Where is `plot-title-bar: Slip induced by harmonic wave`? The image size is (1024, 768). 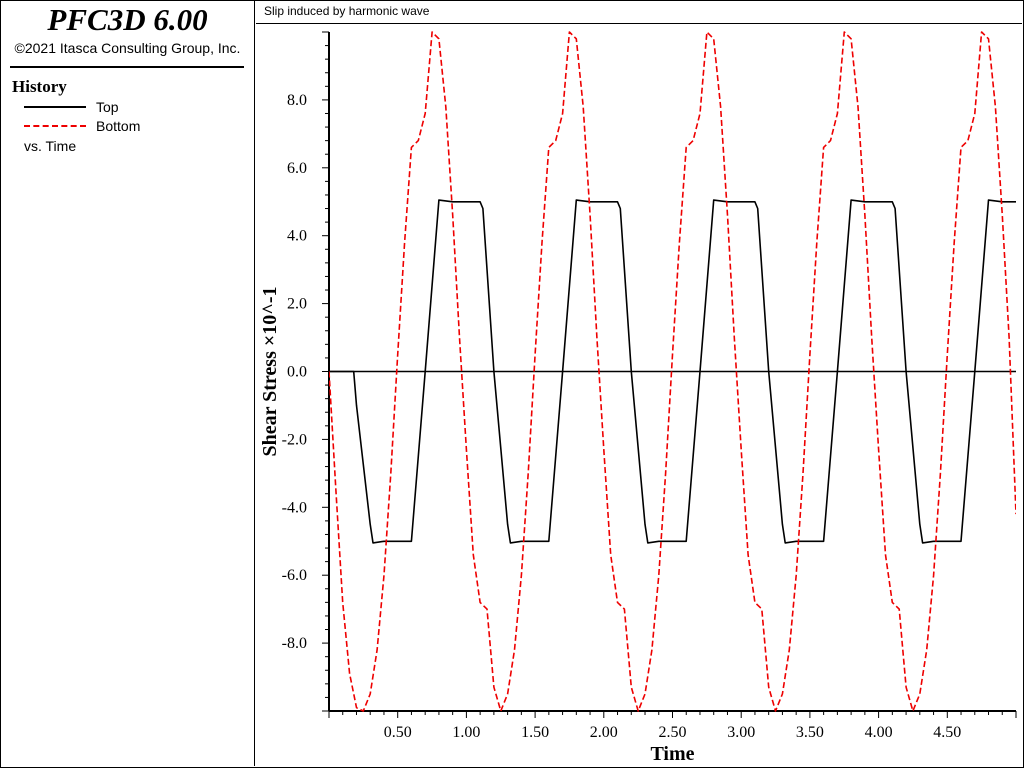 plot-title-bar: Slip induced by harmonic wave is located at coordinates (639, 12).